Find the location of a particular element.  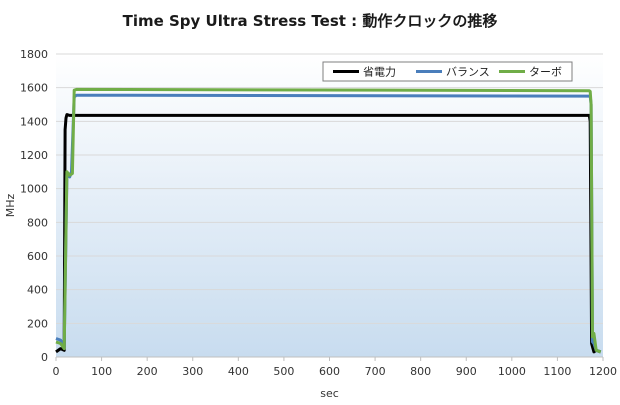

y-axis-label: MHz is located at coordinates (10, 206).